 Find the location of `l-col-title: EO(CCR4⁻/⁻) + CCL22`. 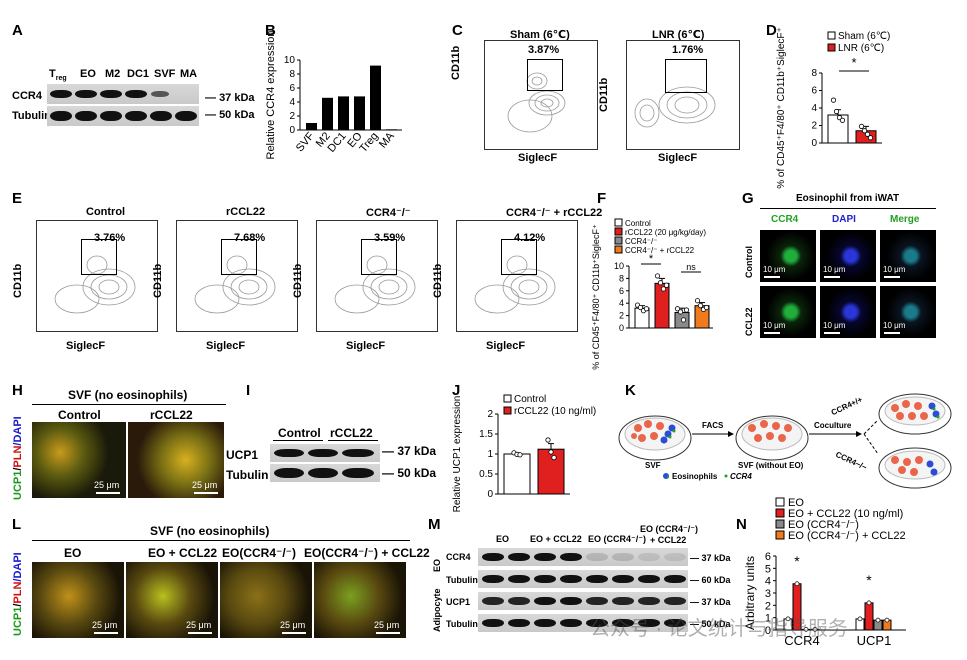

l-col-title: EO(CCR4⁻/⁻) + CCL22 is located at coordinates (367, 553).